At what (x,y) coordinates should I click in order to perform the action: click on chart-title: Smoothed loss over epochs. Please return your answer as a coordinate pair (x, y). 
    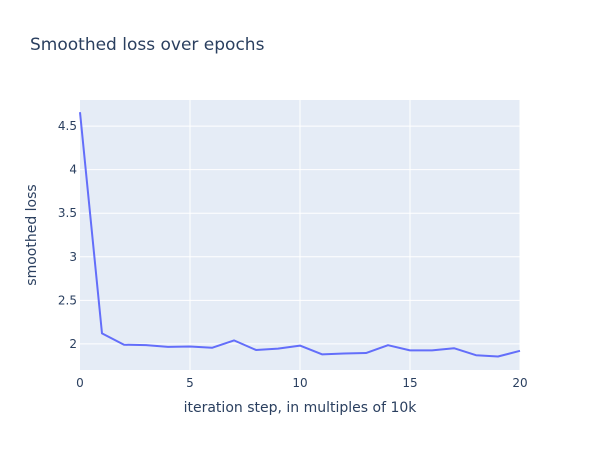
    Looking at the image, I should click on (147, 45).